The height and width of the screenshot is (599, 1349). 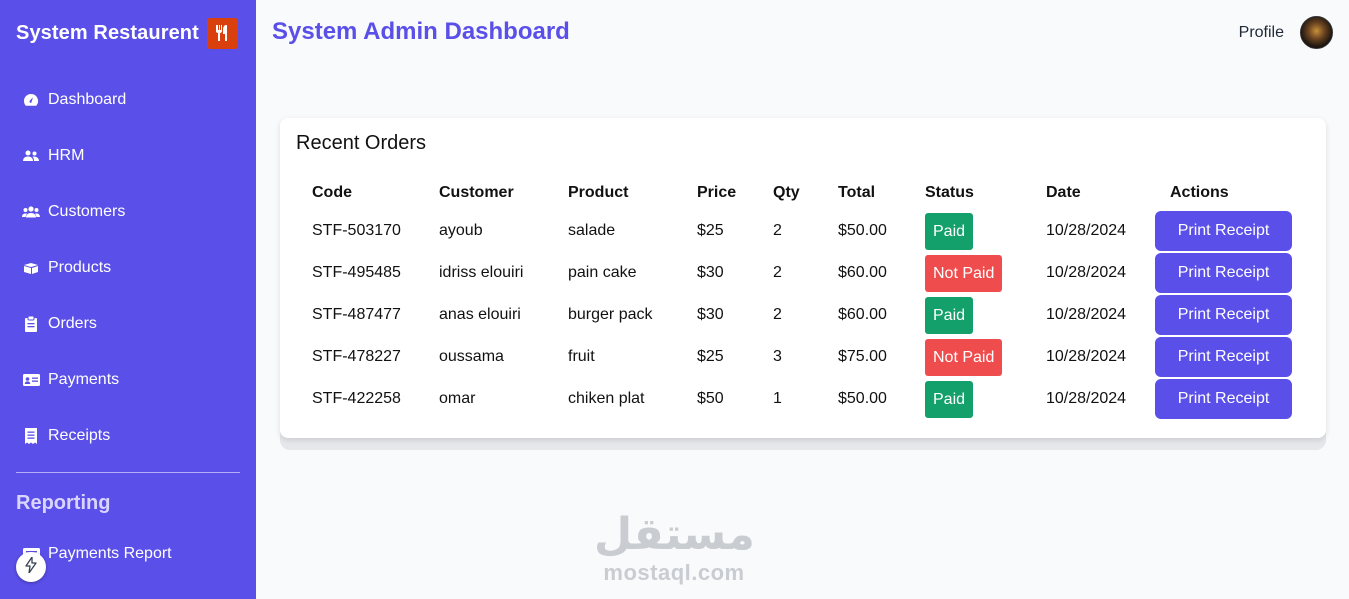 I want to click on cell-customer: anas elouiri, so click(x=480, y=314).